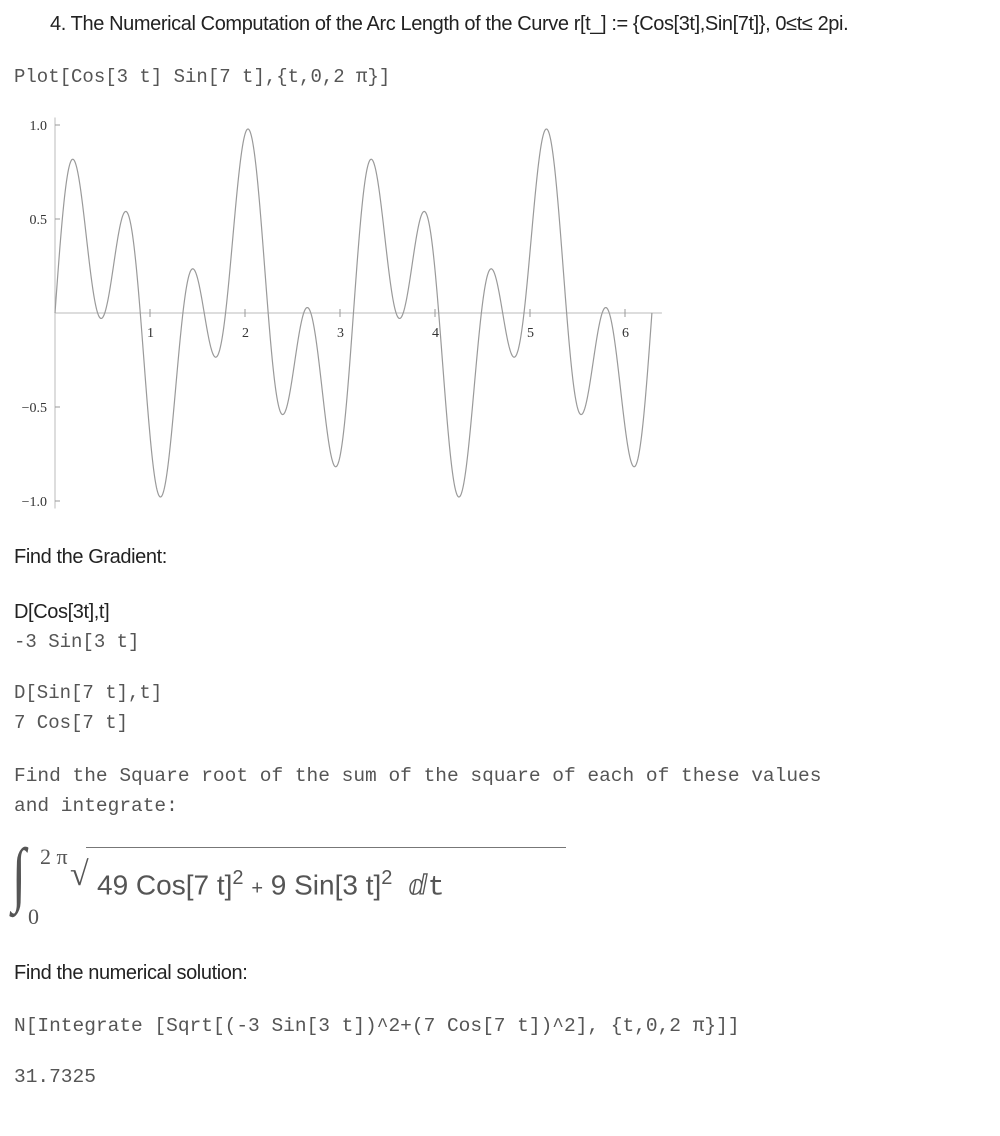 This screenshot has height=1136, width=1000. What do you see at coordinates (88, 693) in the screenshot?
I see `derivative-2-input: D[Sin[7 t],t]` at bounding box center [88, 693].